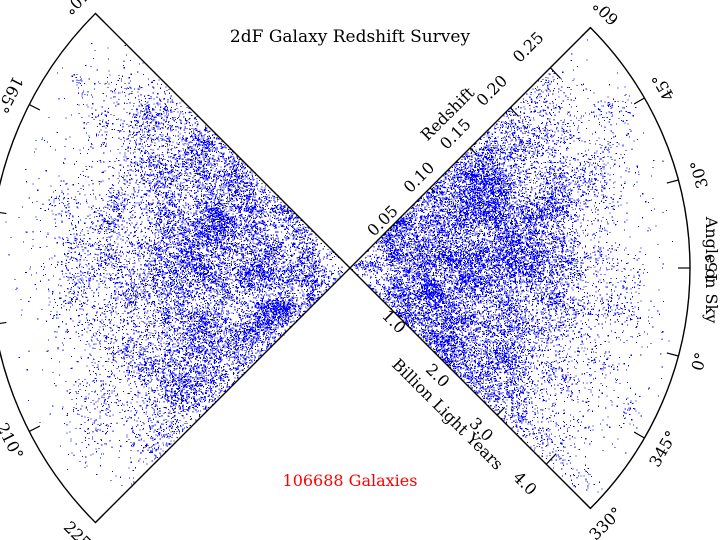 The height and width of the screenshot is (540, 720). What do you see at coordinates (605, 14) in the screenshot?
I see `right-angle-tick-label: 60°` at bounding box center [605, 14].